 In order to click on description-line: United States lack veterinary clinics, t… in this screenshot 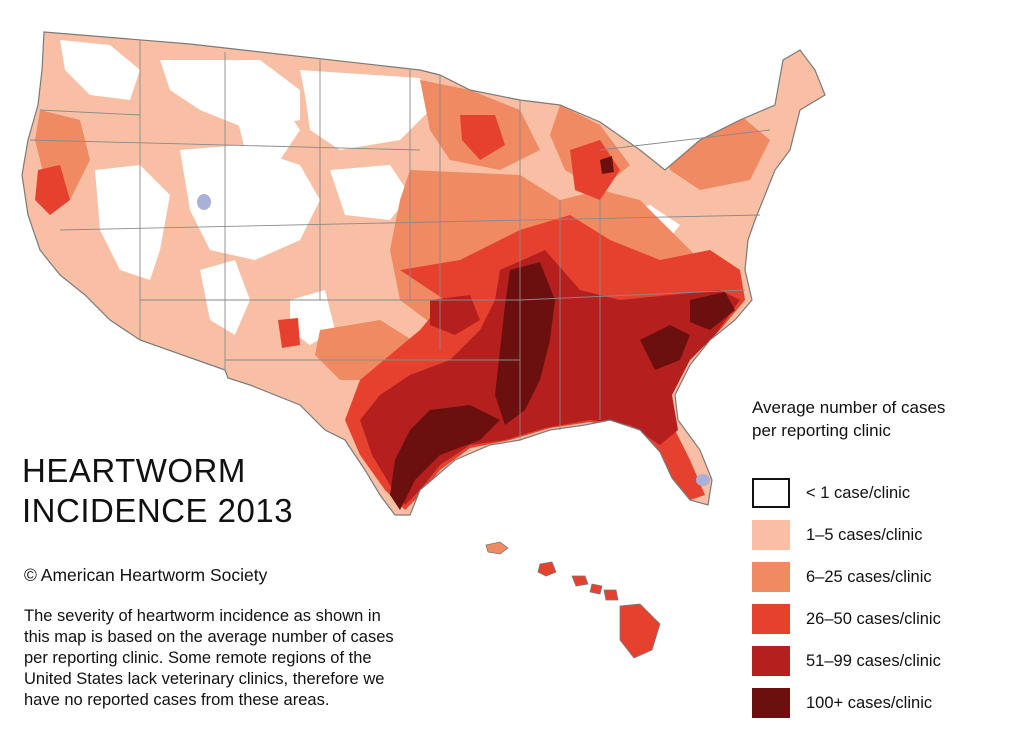, I will do `click(204, 679)`.